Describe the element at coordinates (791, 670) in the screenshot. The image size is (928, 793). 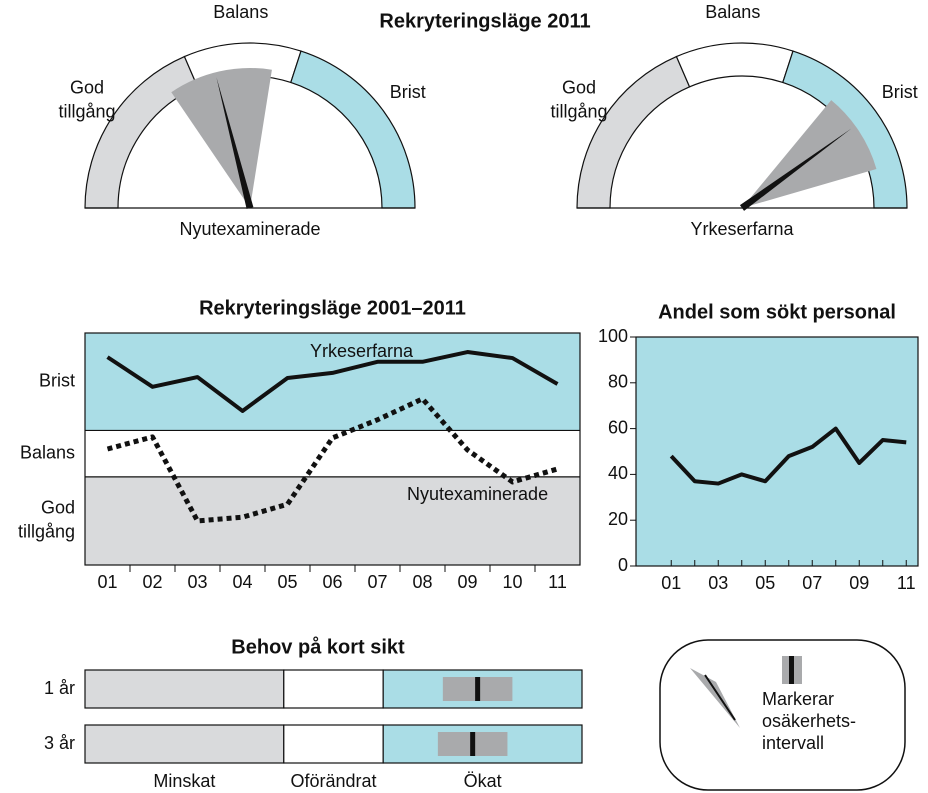
I see `legend-value-icon` at that location.